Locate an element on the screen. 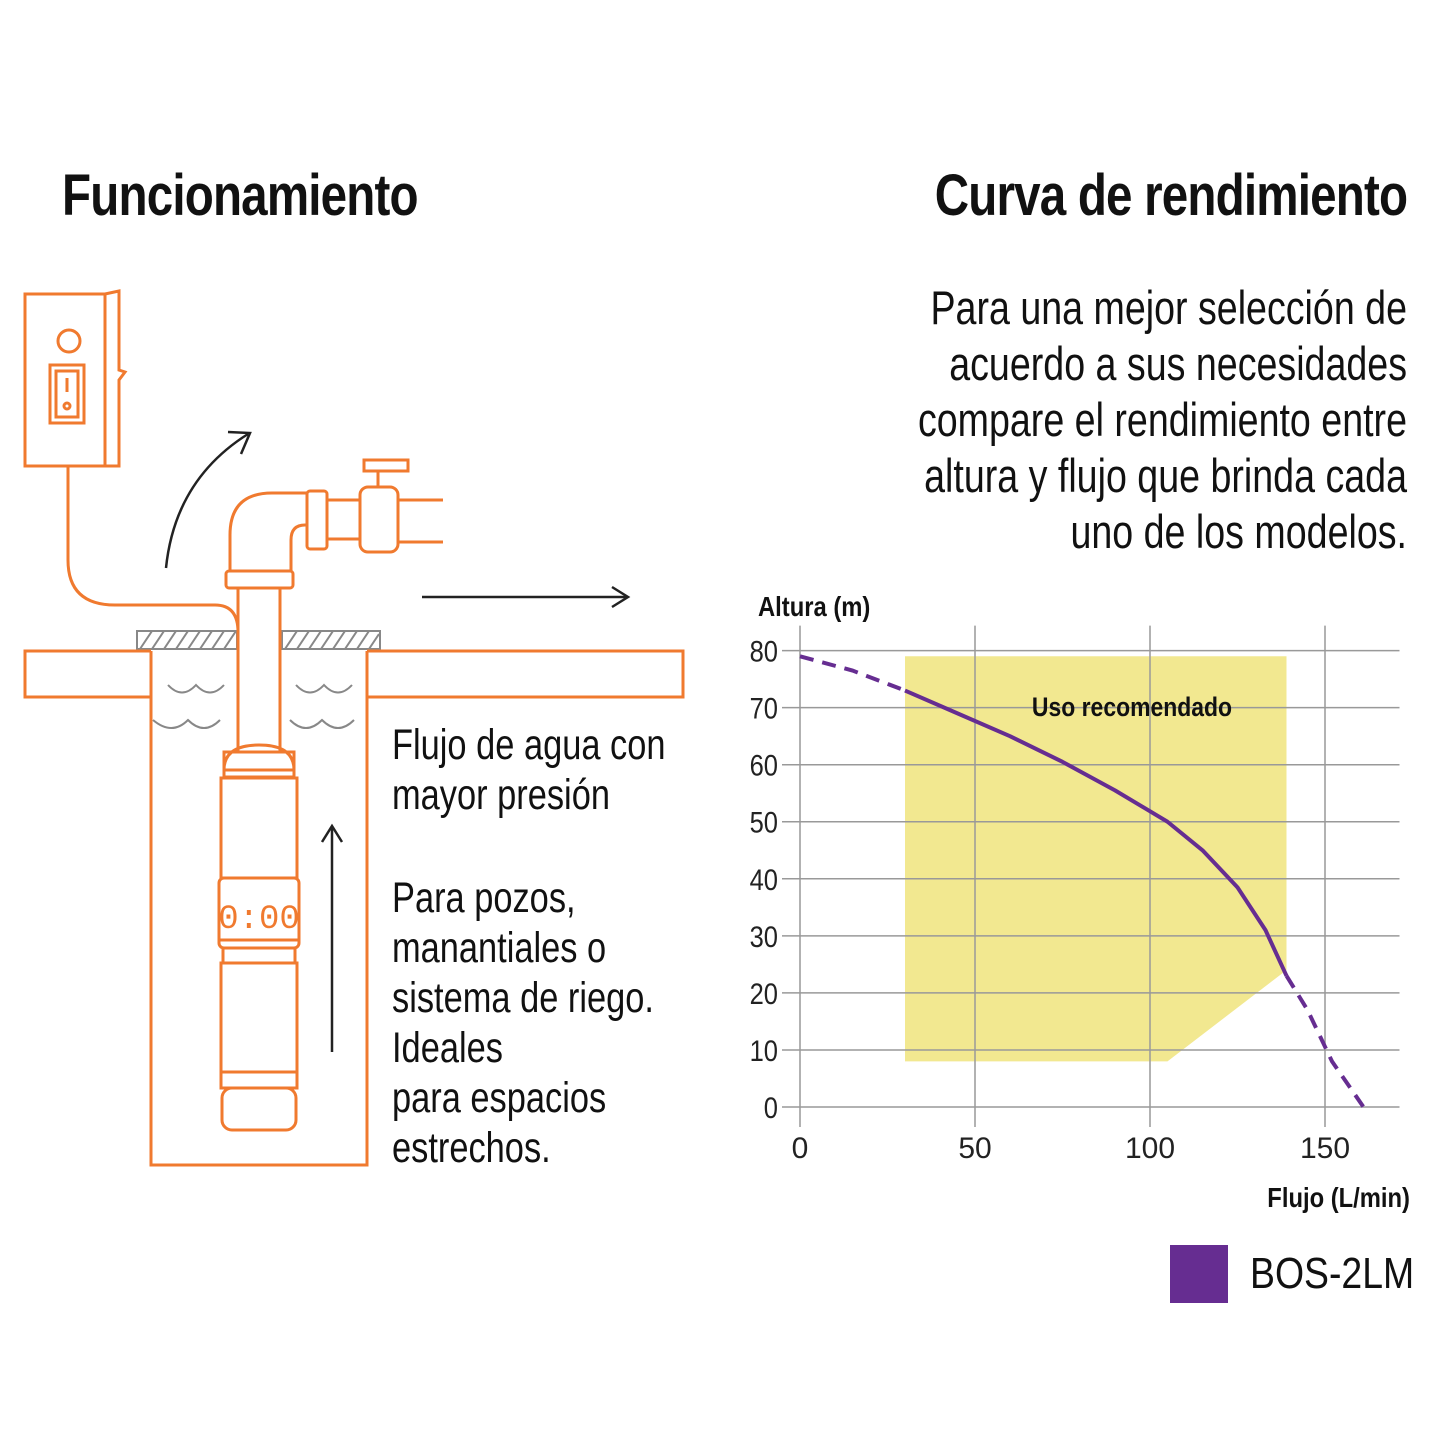 The height and width of the screenshot is (1445, 1445). control-box-icon is located at coordinates (75, 378).